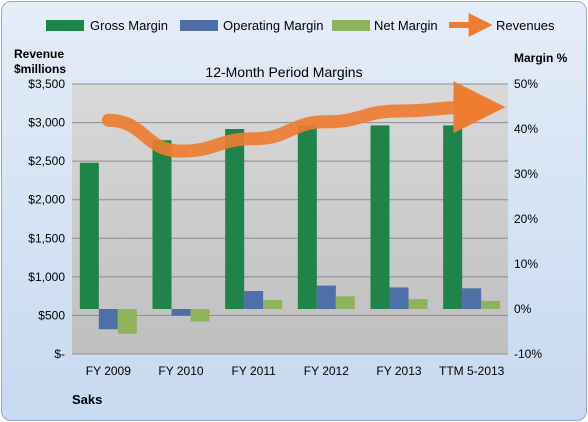  I want to click on legend-swatch-operating-margin, so click(199, 25).